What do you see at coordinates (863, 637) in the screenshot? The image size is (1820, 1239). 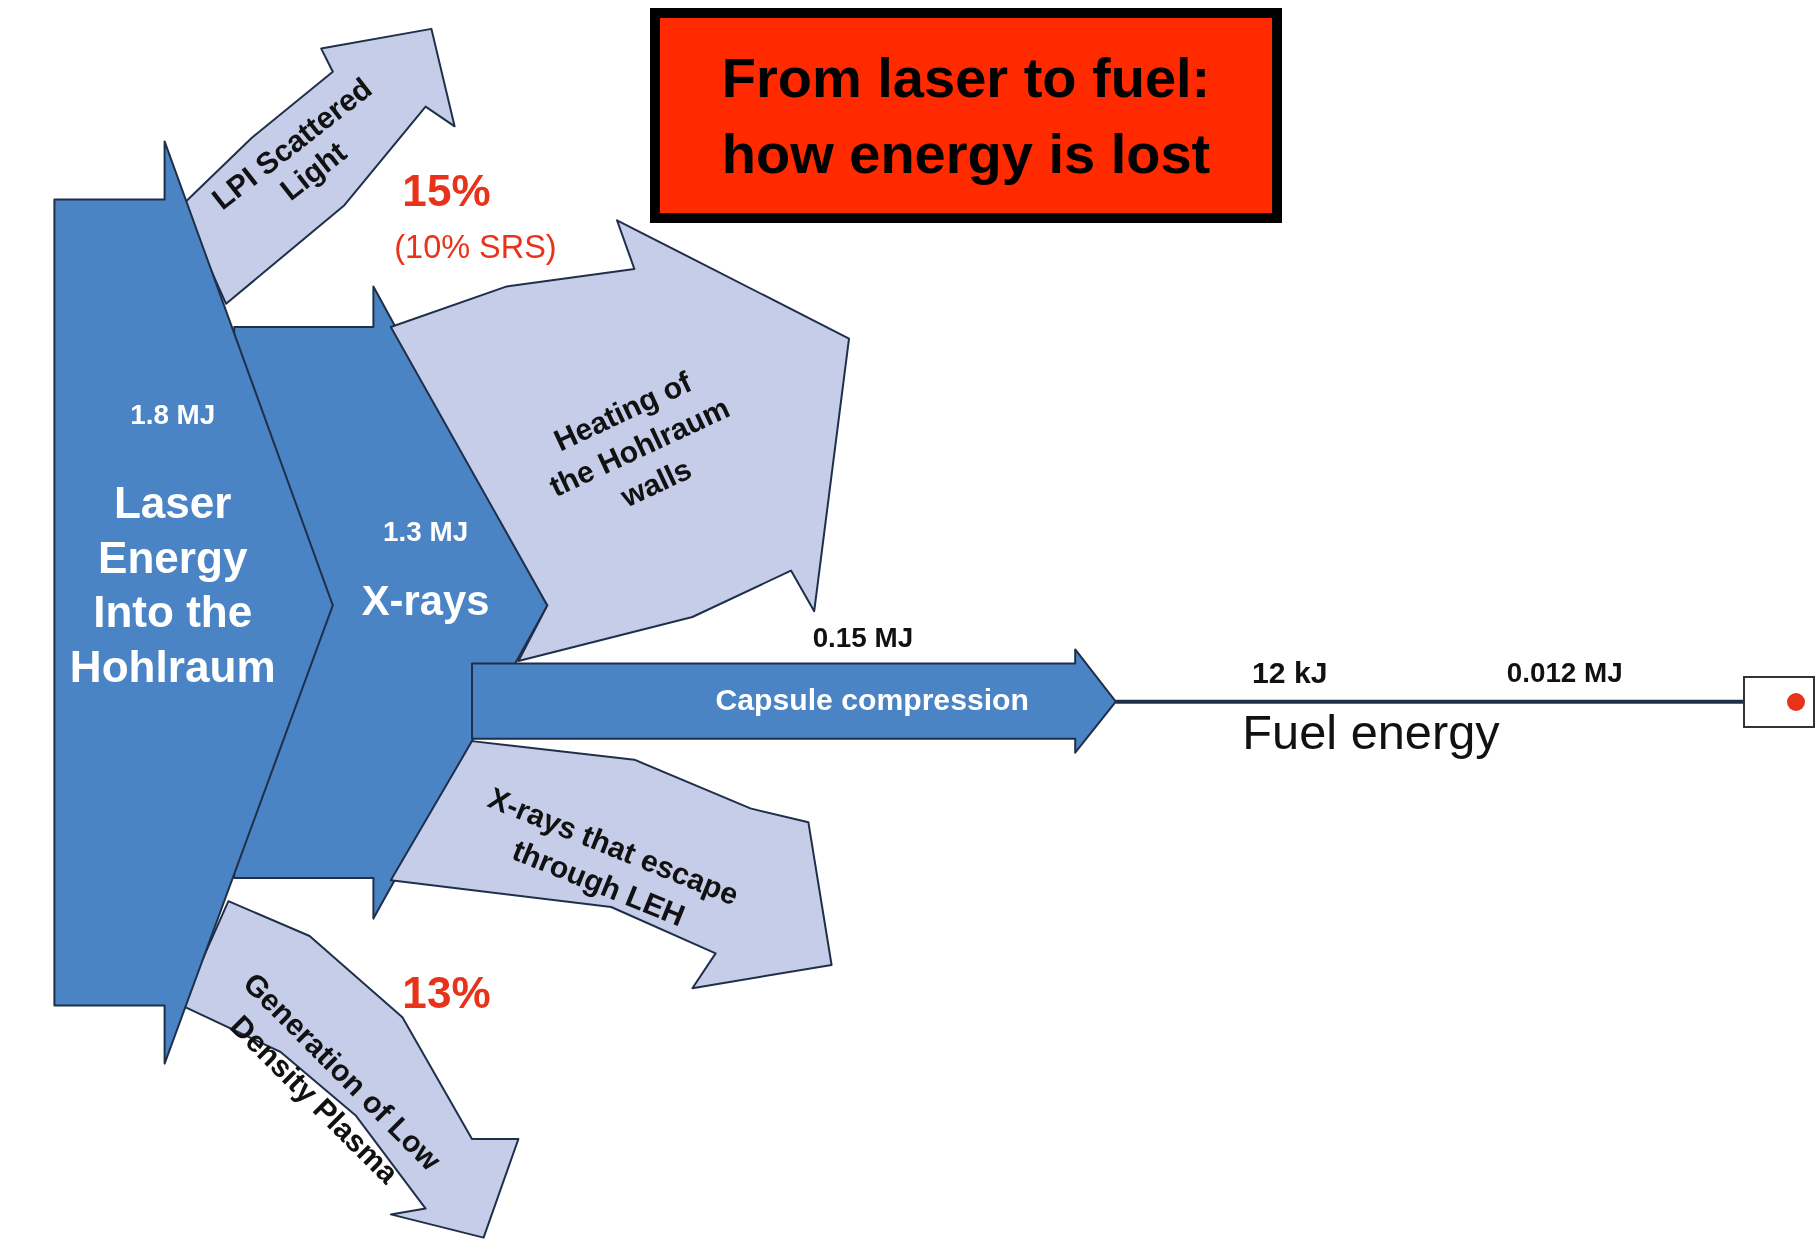 I see `data-label: 0.15 MJ` at bounding box center [863, 637].